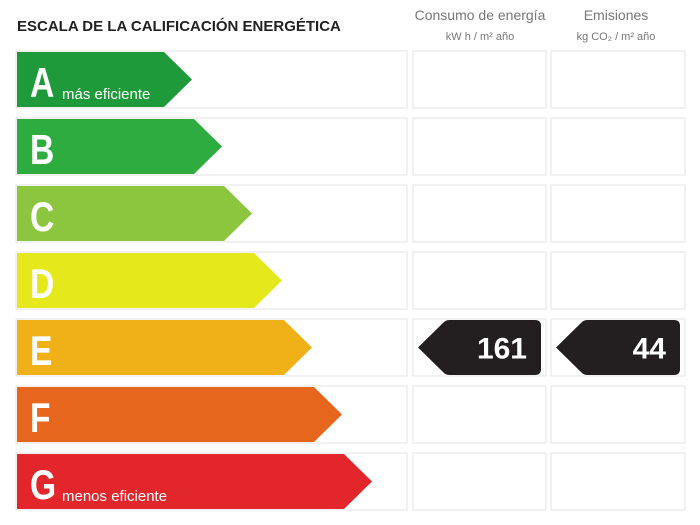 The image size is (700, 525). Describe the element at coordinates (616, 37) in the screenshot. I see `column-unit: kg CO₂ / m² año` at that location.